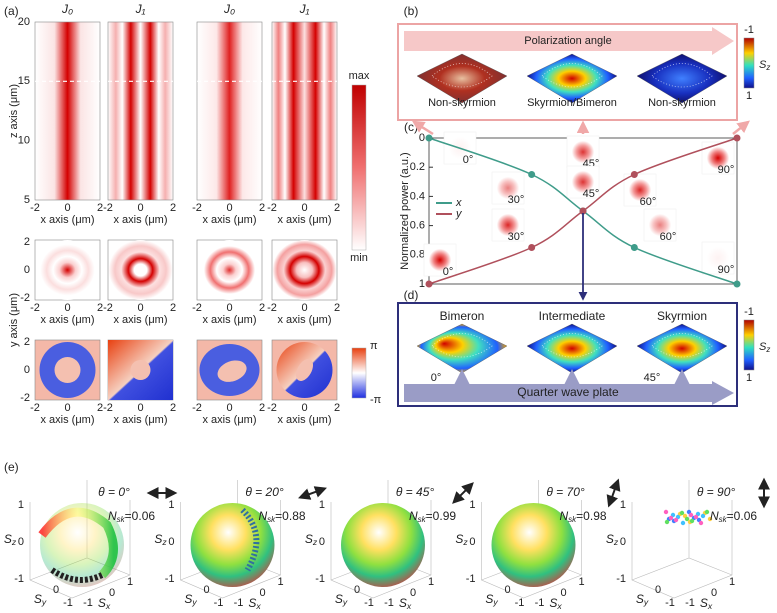  I want to click on sz-colorbar, so click(749, 345).